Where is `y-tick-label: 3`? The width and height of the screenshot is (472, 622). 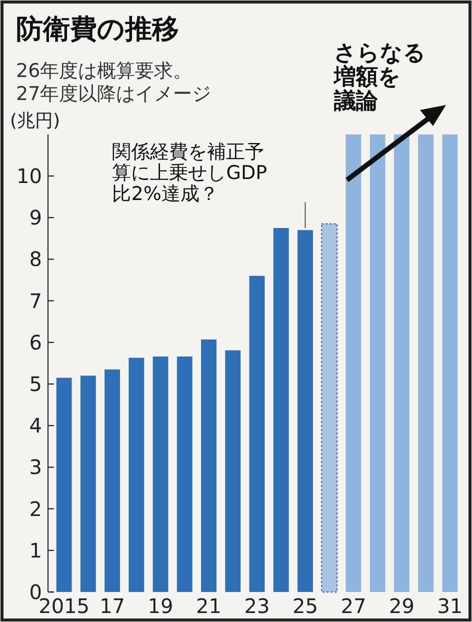
y-tick-label: 3 is located at coordinates (35, 467).